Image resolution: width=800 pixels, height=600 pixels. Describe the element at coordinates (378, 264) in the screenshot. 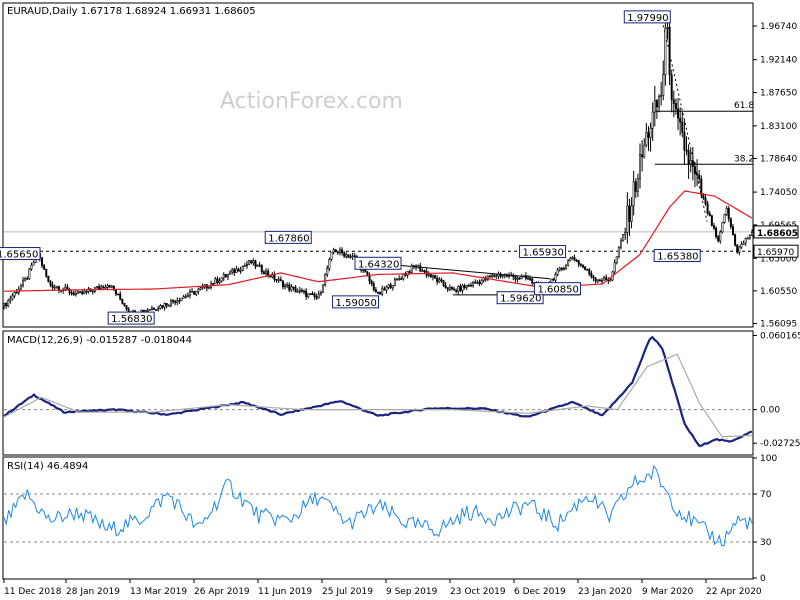

I see `annotation-label: 1.64320` at that location.